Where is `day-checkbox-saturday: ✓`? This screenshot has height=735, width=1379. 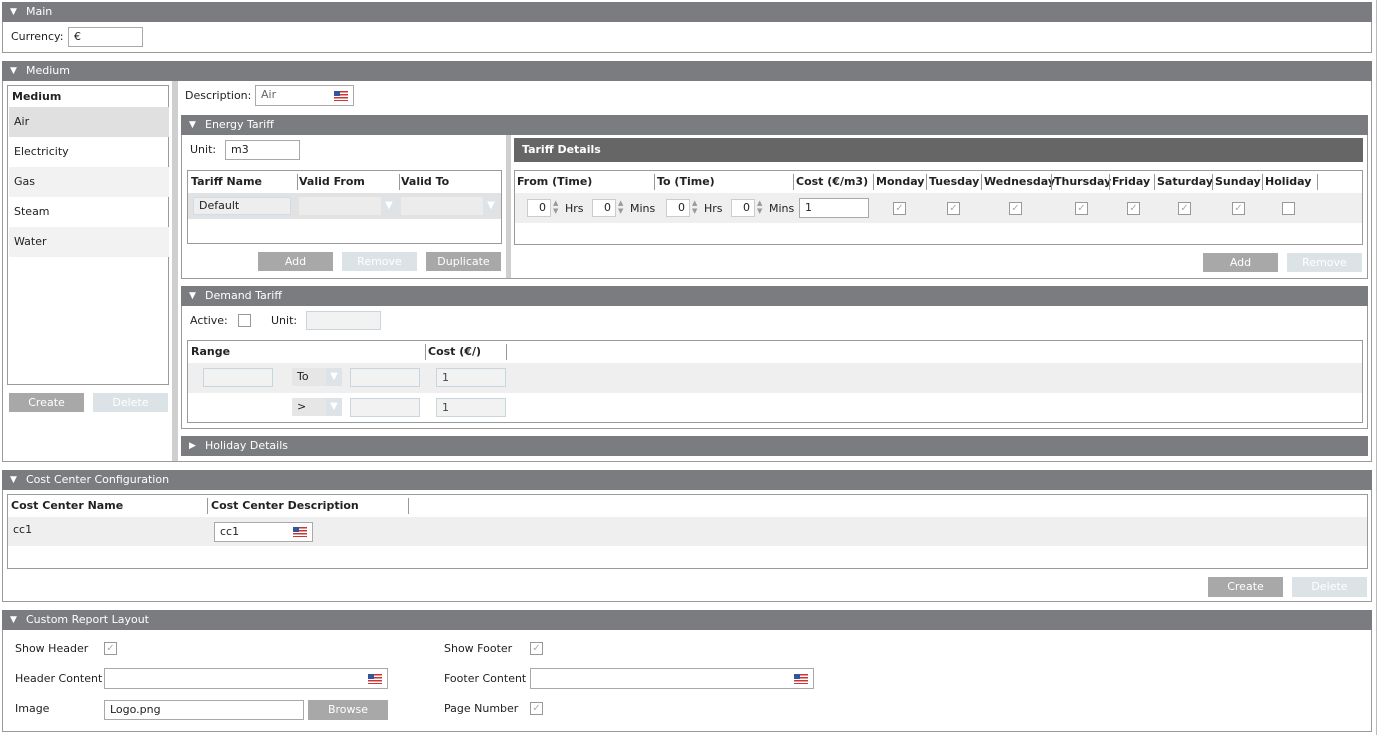 day-checkbox-saturday: ✓ is located at coordinates (1184, 208).